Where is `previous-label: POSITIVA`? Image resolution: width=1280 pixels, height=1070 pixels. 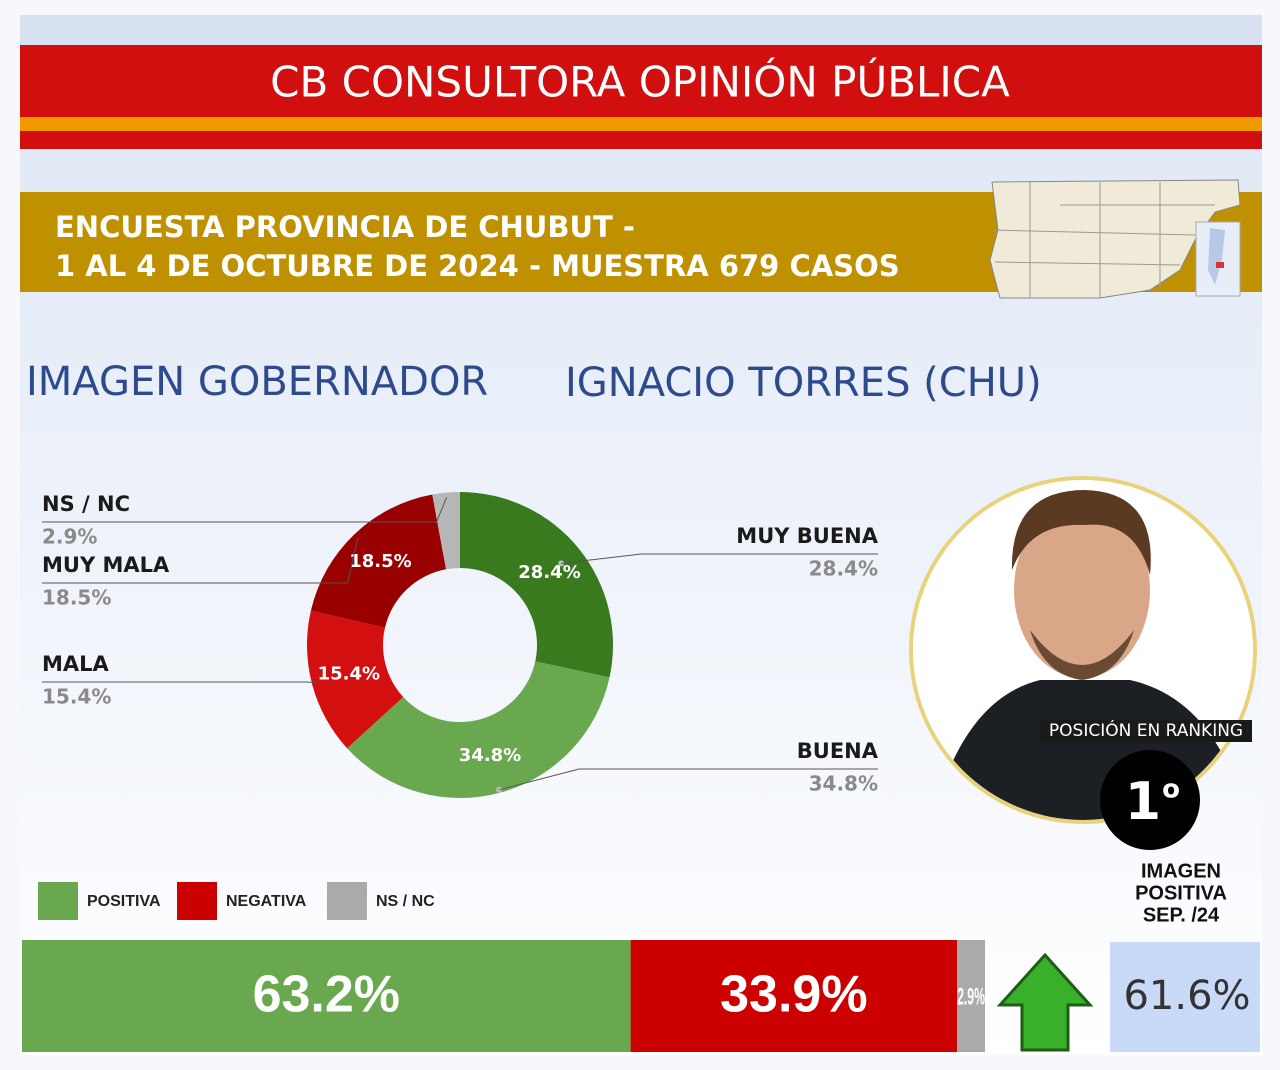 previous-label: POSITIVA is located at coordinates (1181, 893).